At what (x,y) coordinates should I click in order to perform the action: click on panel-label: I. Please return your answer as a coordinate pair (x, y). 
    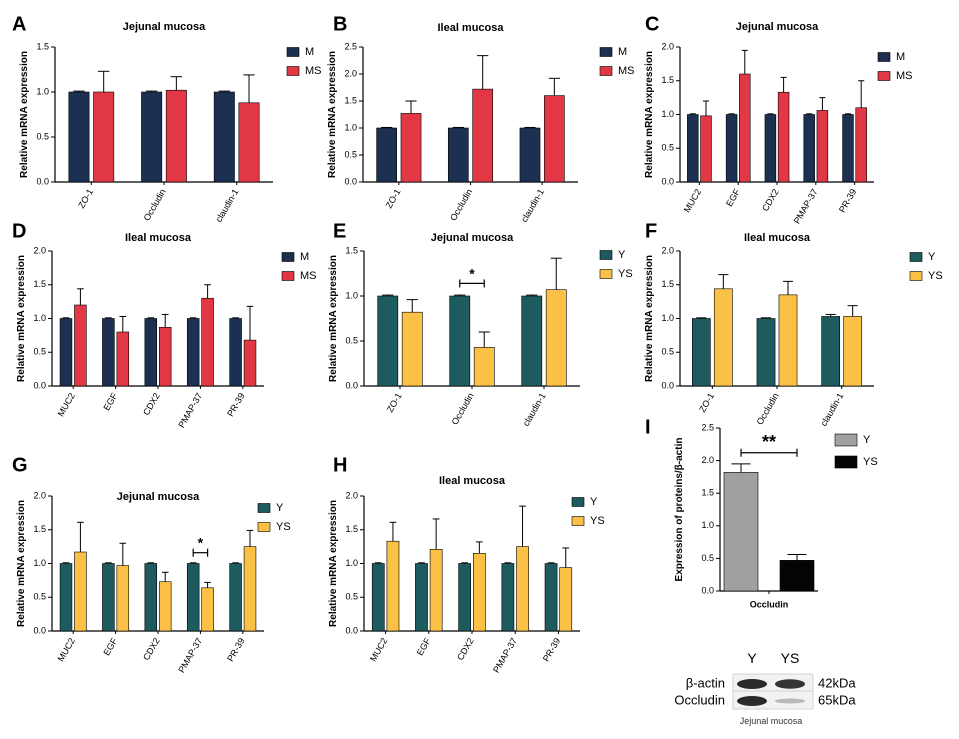
    Looking at the image, I should click on (648, 427).